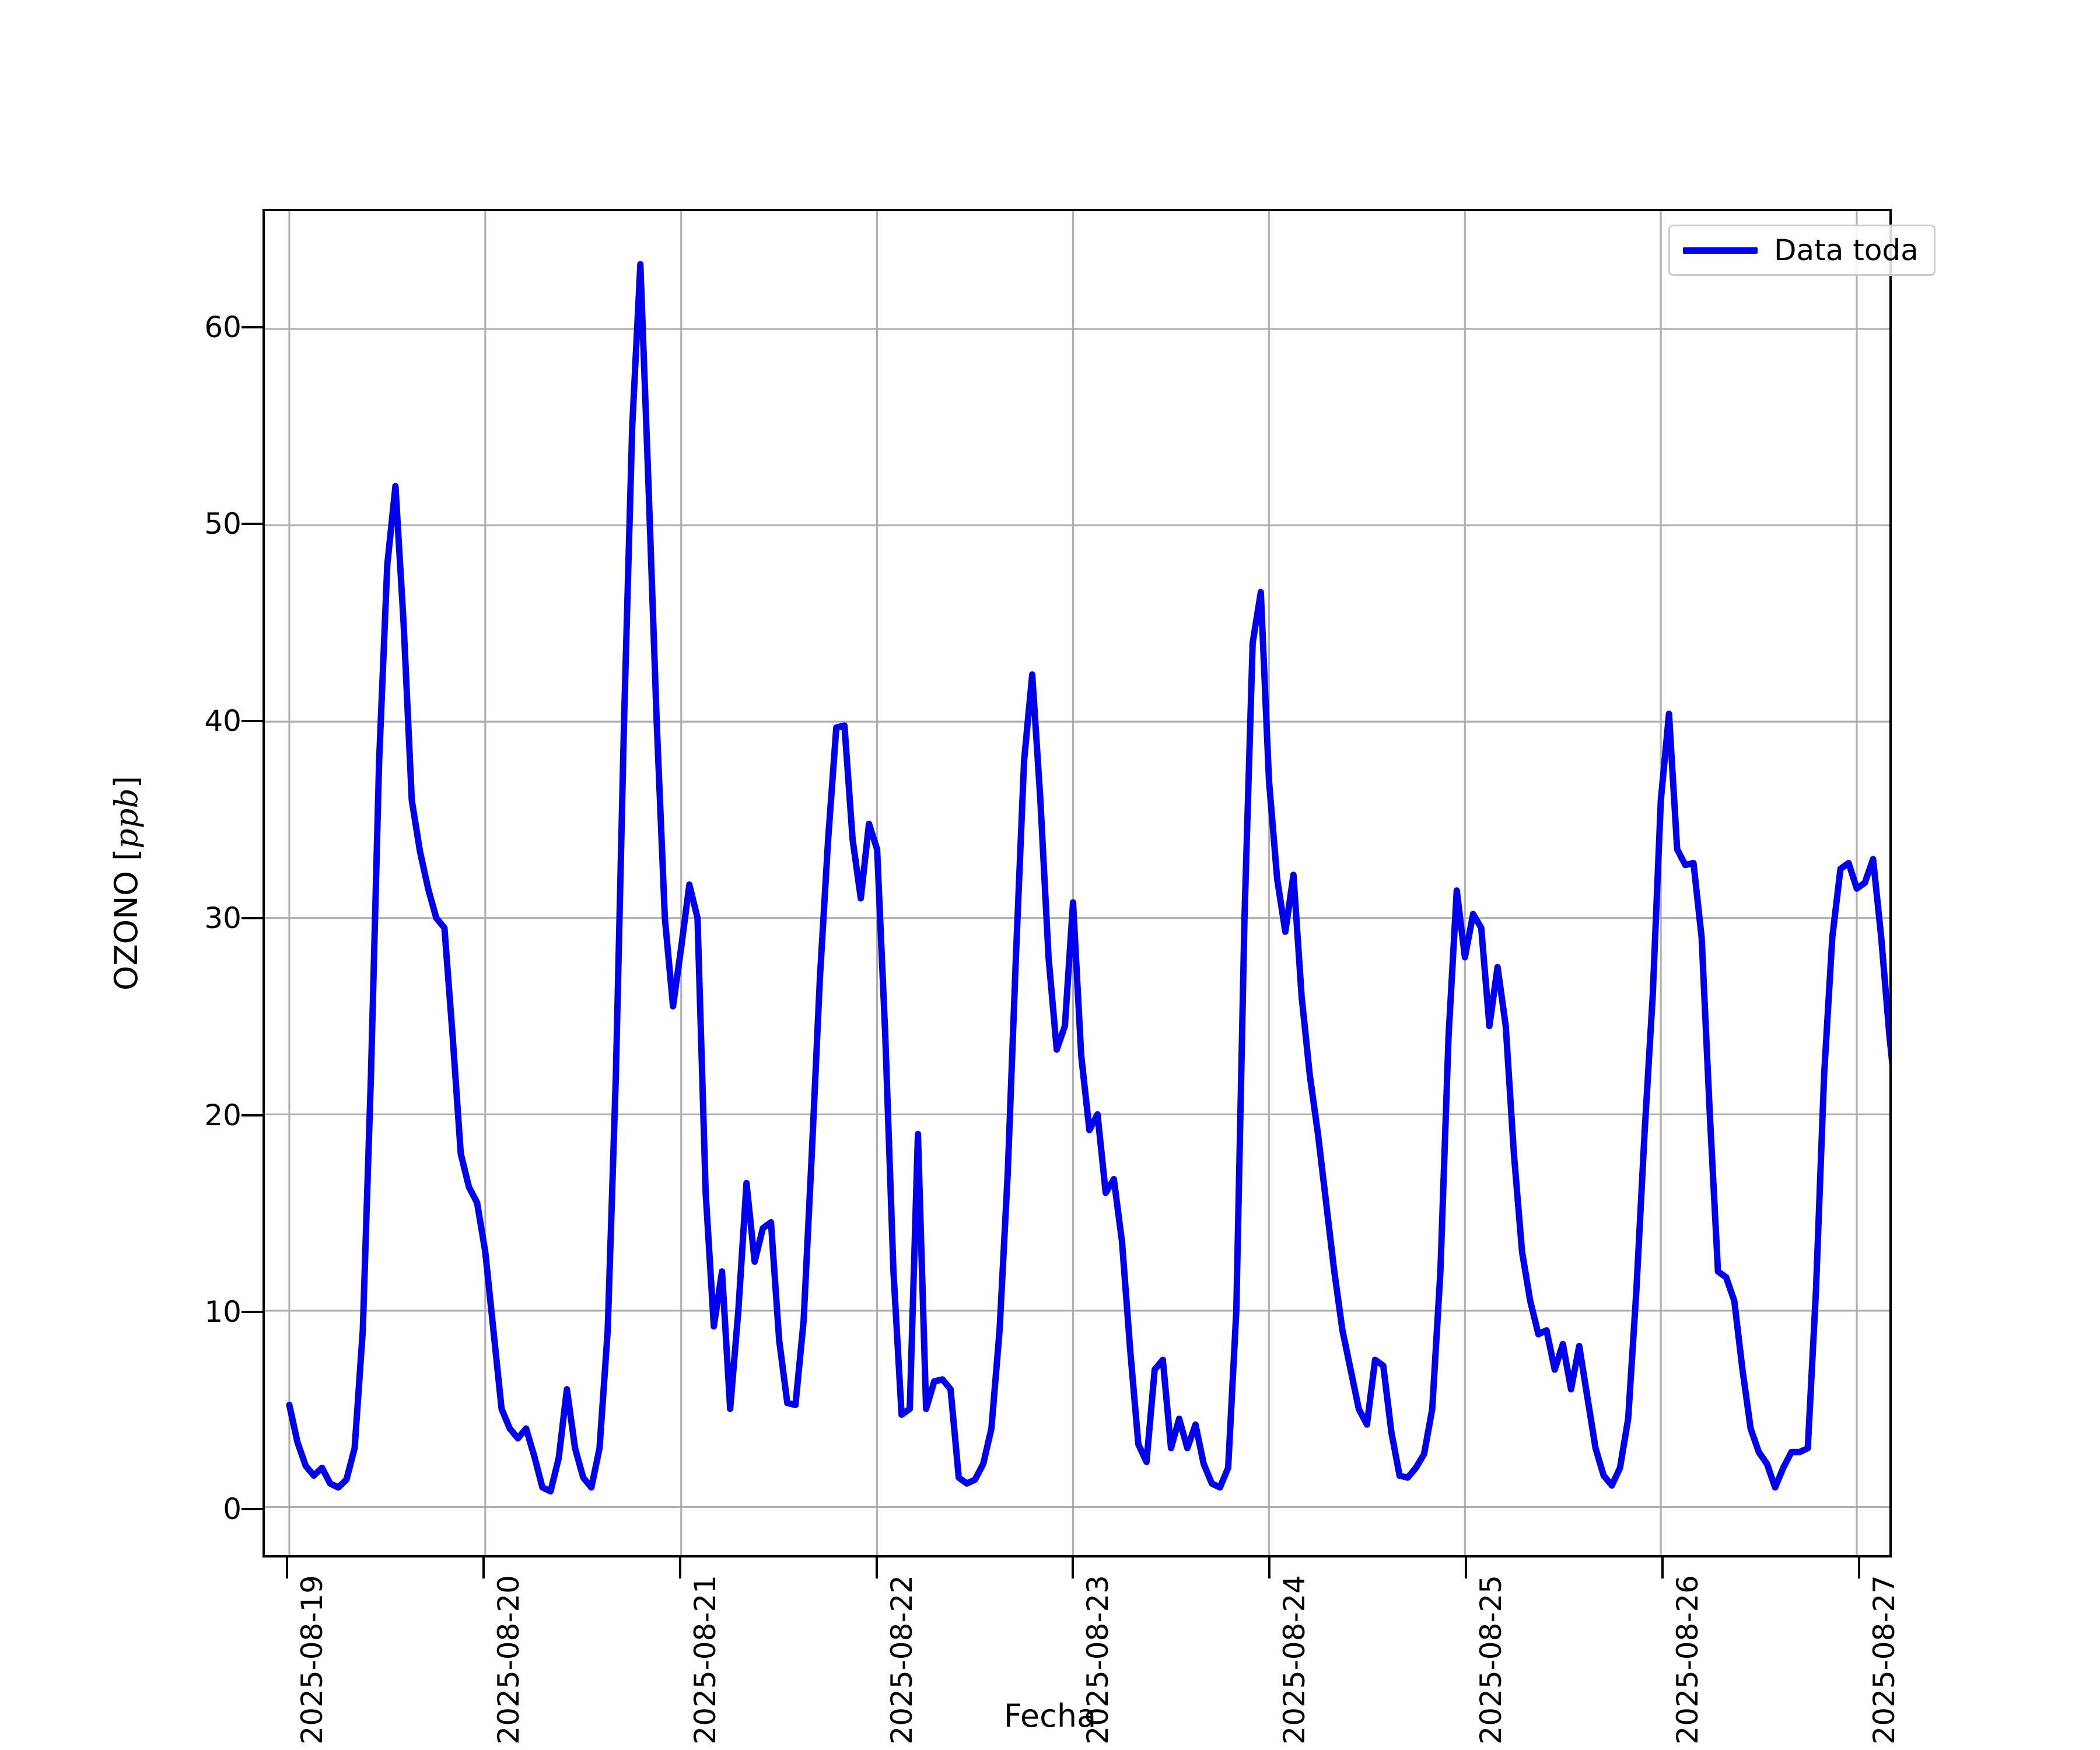 Image resolution: width=2100 pixels, height=1750 pixels. I want to click on y-axis-title-suffix: ], so click(126, 782).